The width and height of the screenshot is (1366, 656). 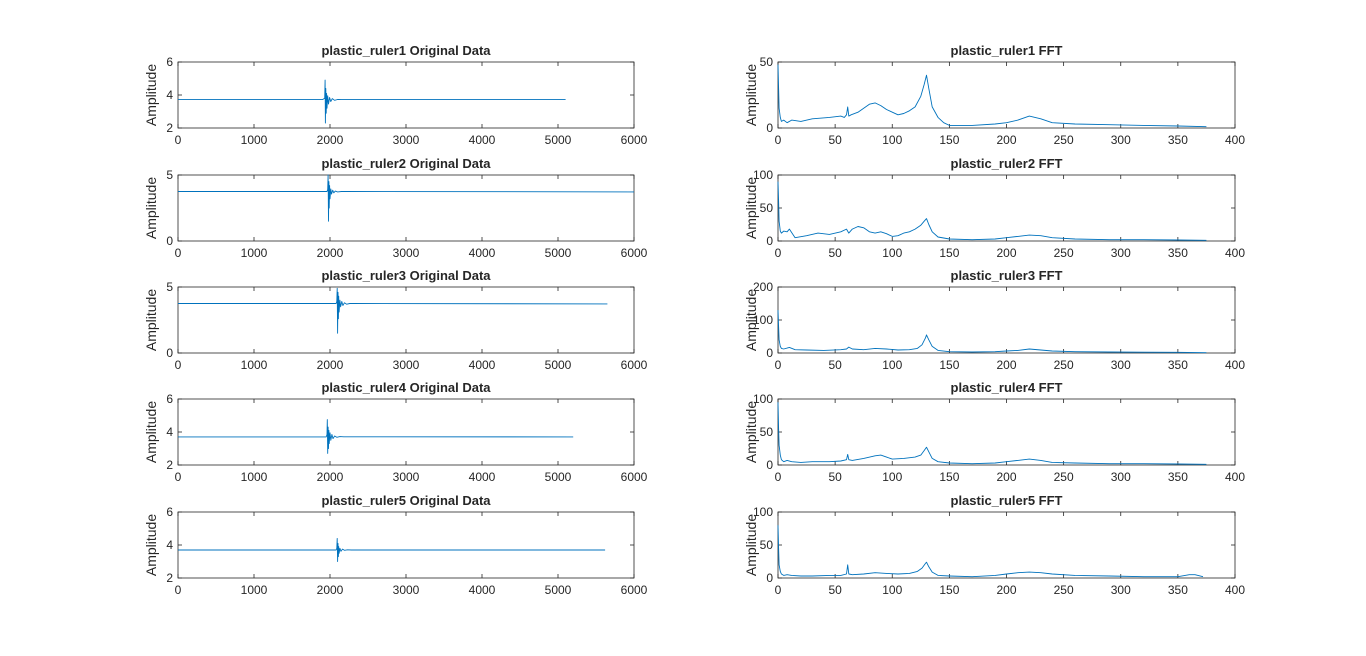 What do you see at coordinates (406, 163) in the screenshot?
I see `subplot-title: plastic_ruler2 Original Data` at bounding box center [406, 163].